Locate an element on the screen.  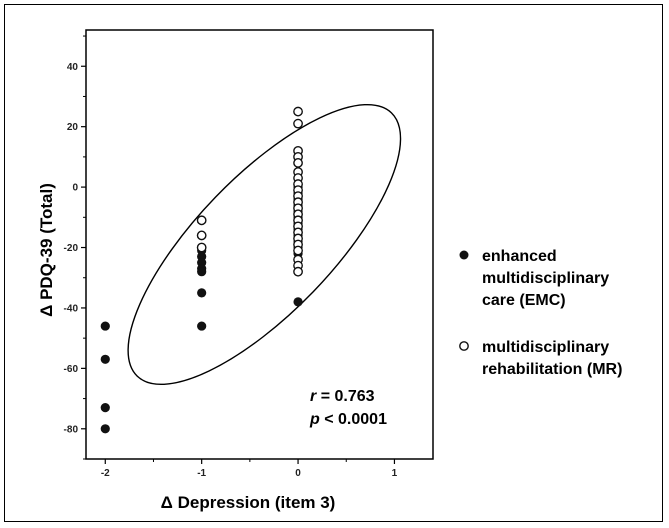
stats-annotation: r = 0.763 p < 0.0001 is located at coordinates (348, 408).